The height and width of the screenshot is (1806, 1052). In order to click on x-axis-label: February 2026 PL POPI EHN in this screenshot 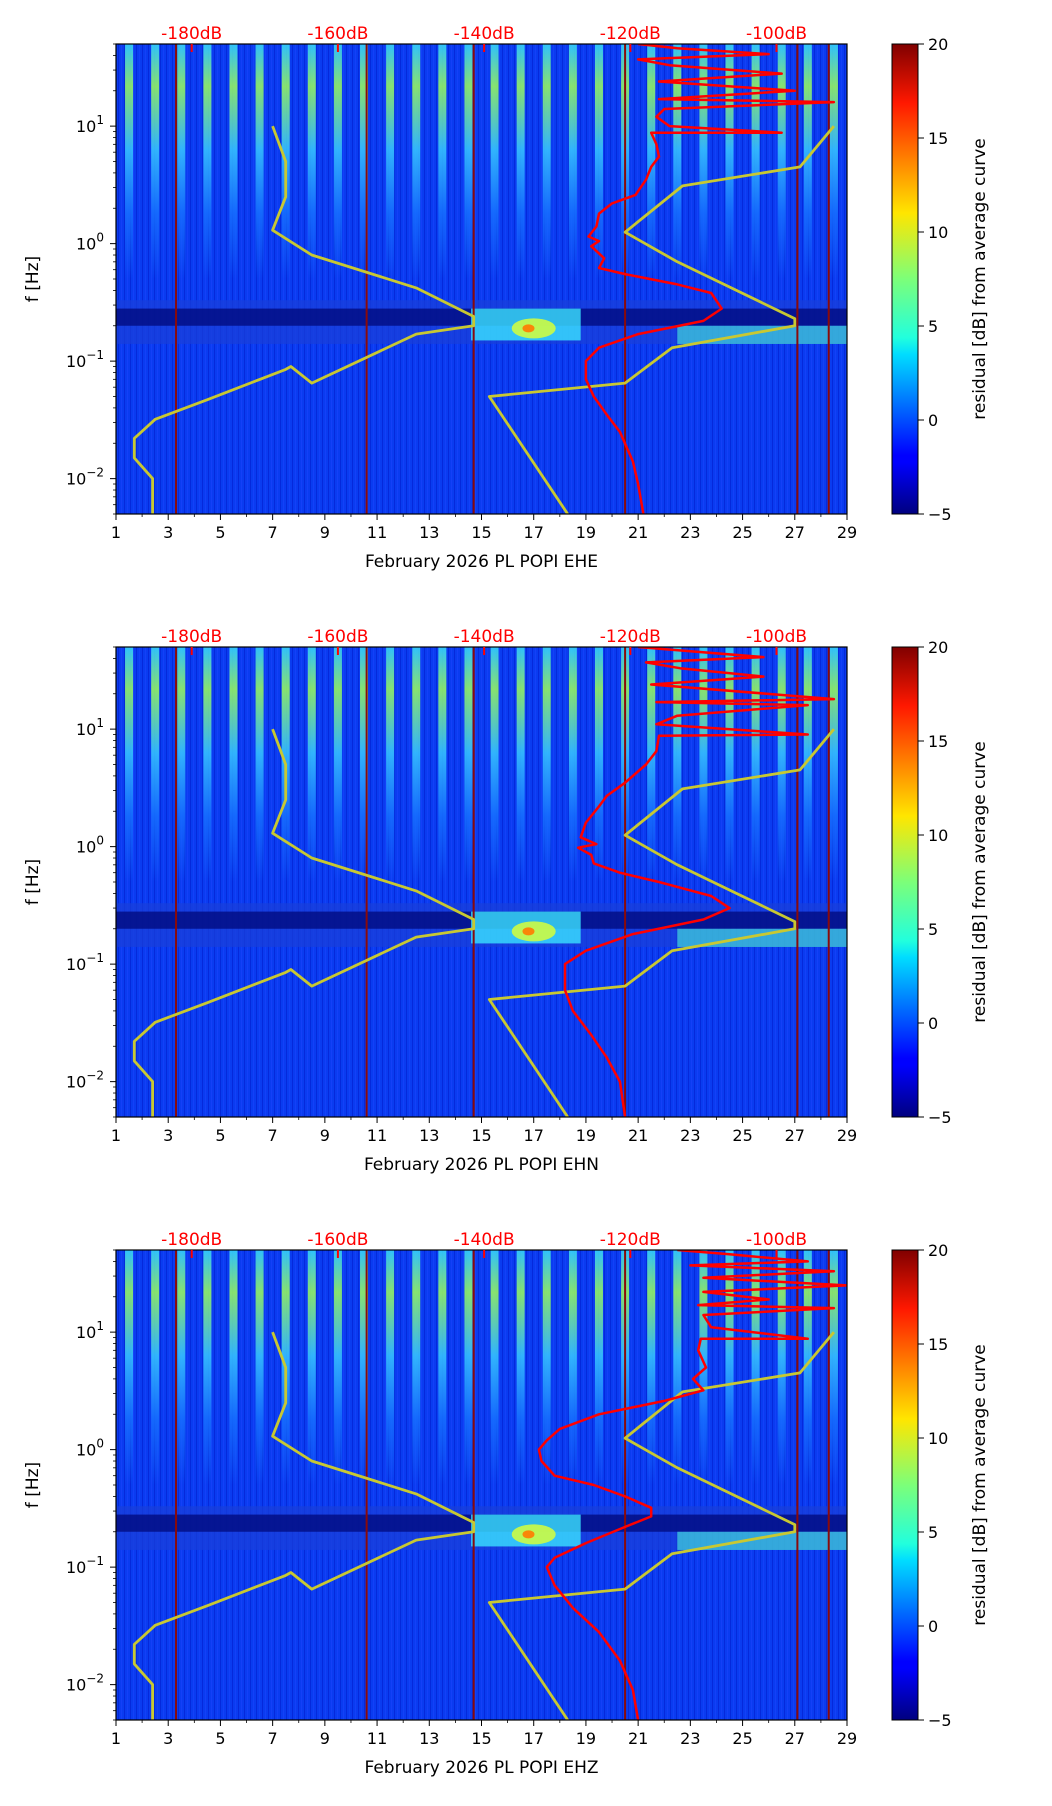, I will do `click(481, 1165)`.